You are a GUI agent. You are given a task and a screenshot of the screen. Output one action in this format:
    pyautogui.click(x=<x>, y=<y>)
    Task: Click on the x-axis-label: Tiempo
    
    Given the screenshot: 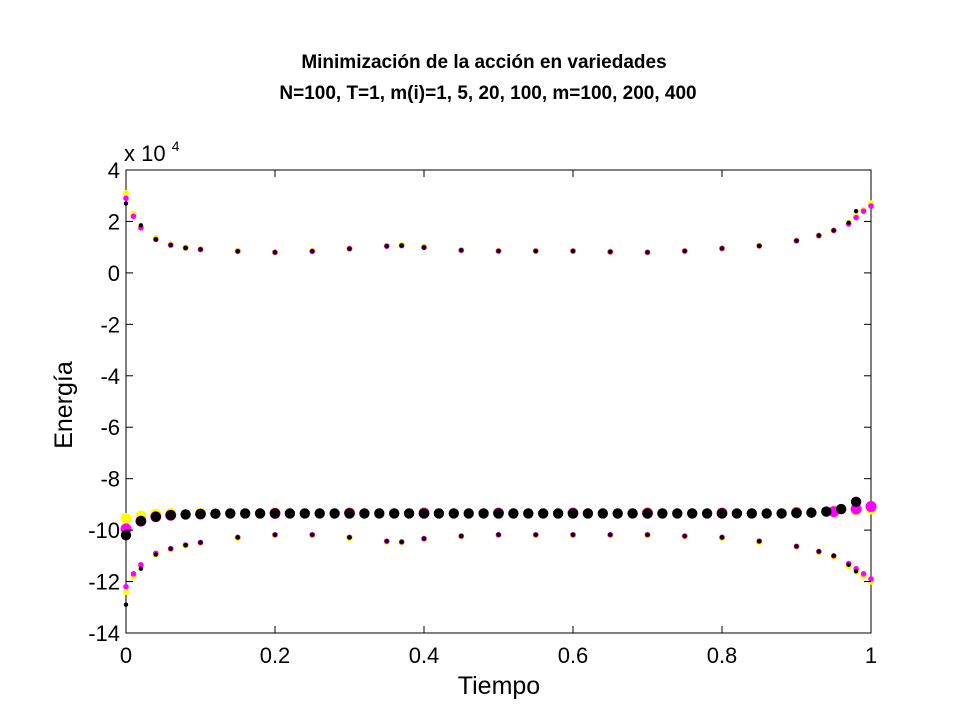 What is the action you would take?
    pyautogui.click(x=499, y=686)
    